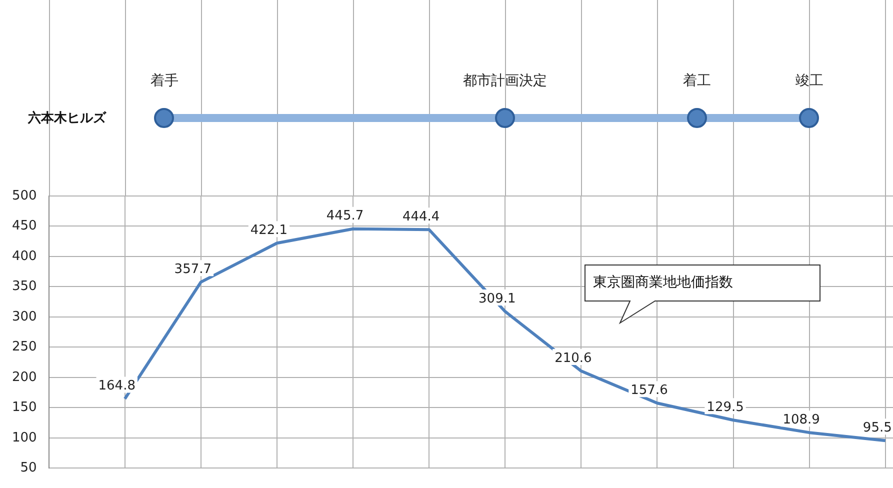 This screenshot has width=893, height=488. What do you see at coordinates (269, 230) in the screenshot?
I see `data-label: 422.1` at bounding box center [269, 230].